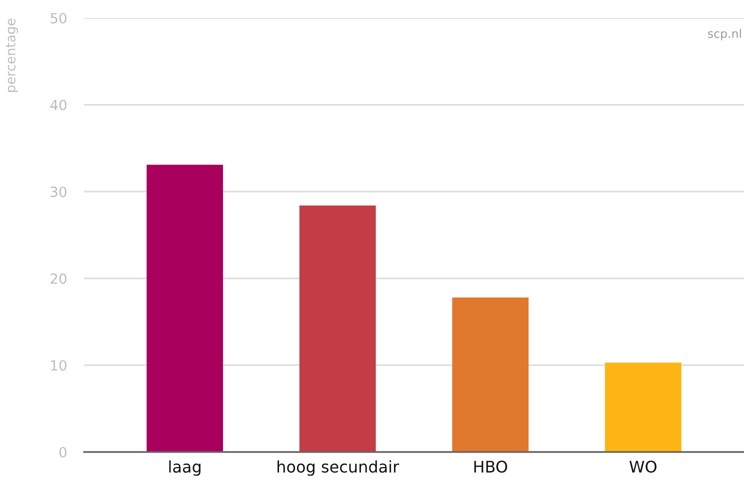 The image size is (744, 486). Describe the element at coordinates (12, 55) in the screenshot. I see `y-axis-title: percentage` at that location.